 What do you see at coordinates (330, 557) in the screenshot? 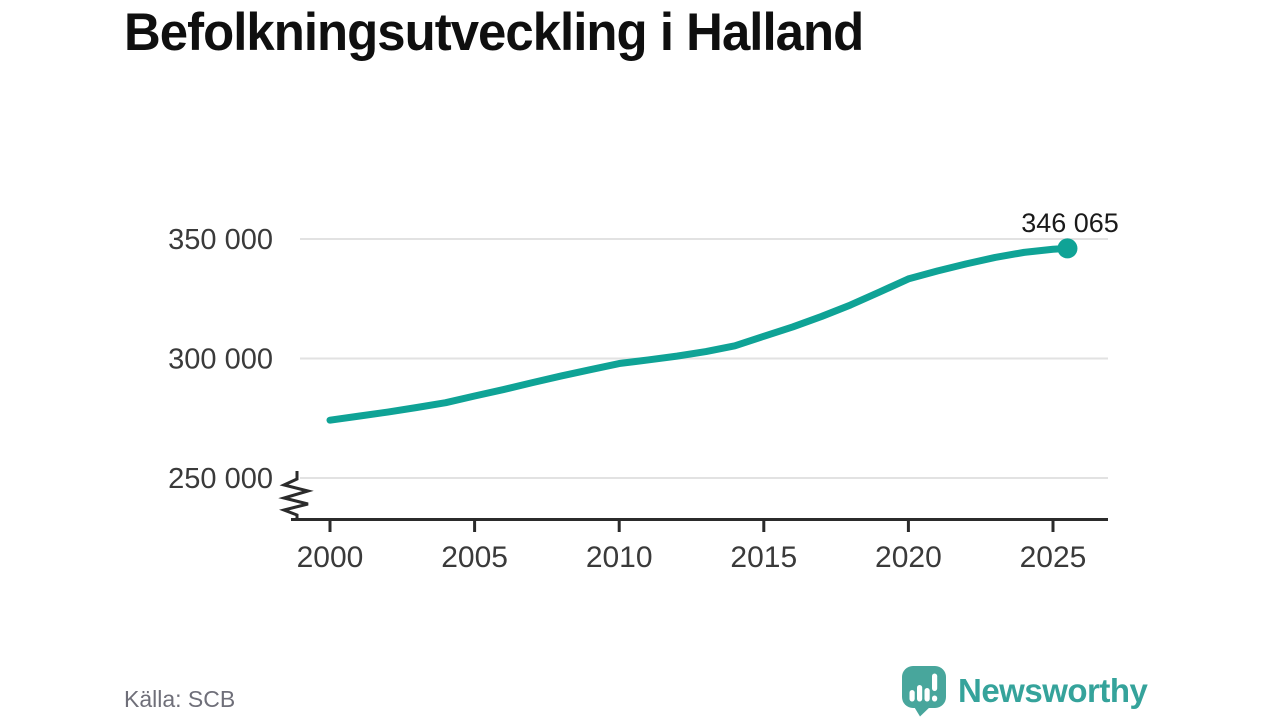
I see `x-axis-tick-label: 2000` at bounding box center [330, 557].